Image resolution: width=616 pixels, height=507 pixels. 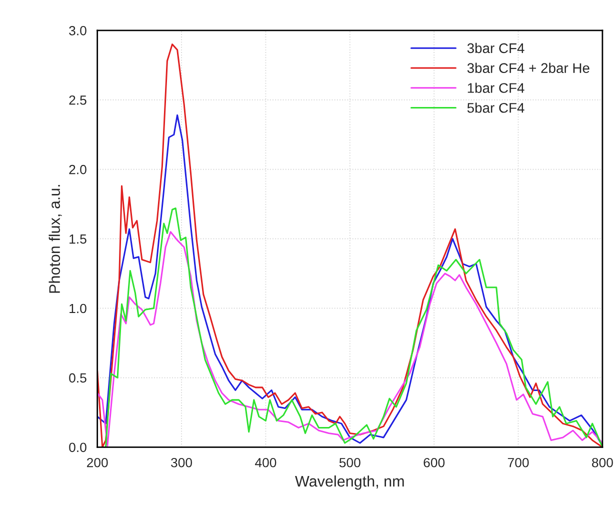 I want to click on y-tick-label: 0.5, so click(x=77, y=378).